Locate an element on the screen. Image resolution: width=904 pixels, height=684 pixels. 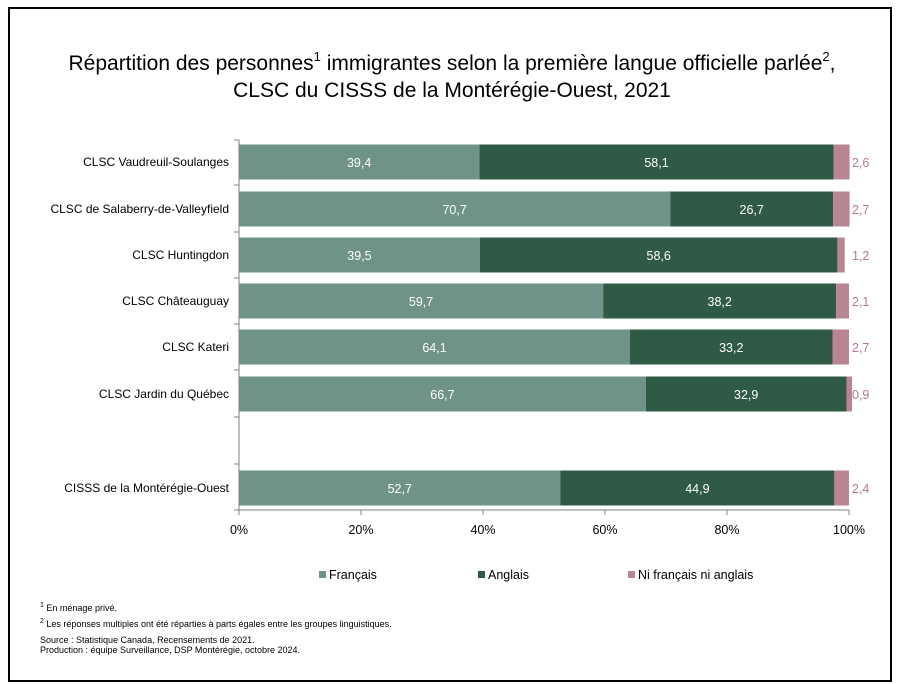
data-label: 58,6 is located at coordinates (659, 256).